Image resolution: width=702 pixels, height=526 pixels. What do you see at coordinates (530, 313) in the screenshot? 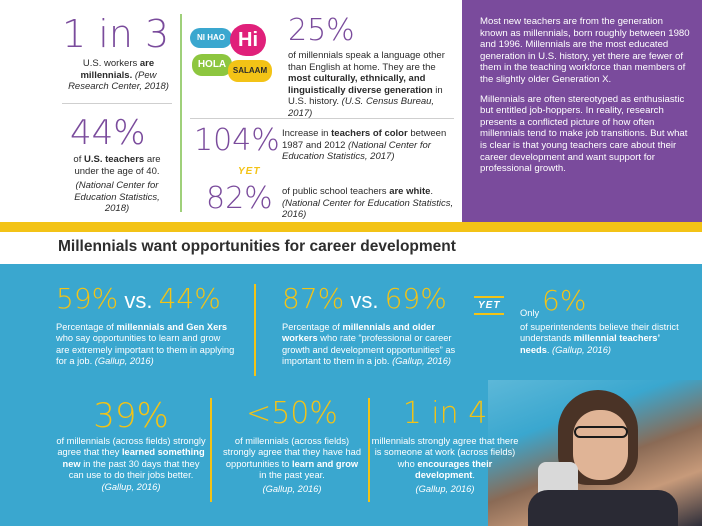
I see `only-label: Only` at bounding box center [530, 313].